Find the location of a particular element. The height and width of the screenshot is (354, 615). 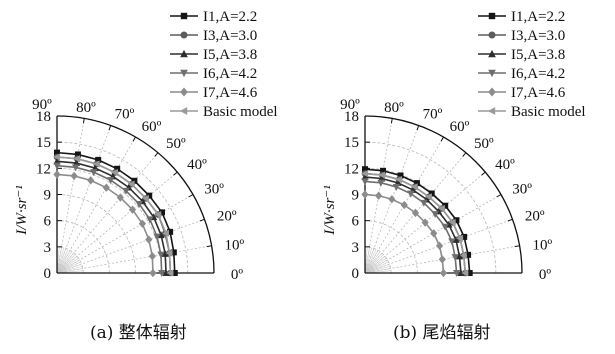

caption-b: (b) 尾焰辐射 is located at coordinates (442, 333).